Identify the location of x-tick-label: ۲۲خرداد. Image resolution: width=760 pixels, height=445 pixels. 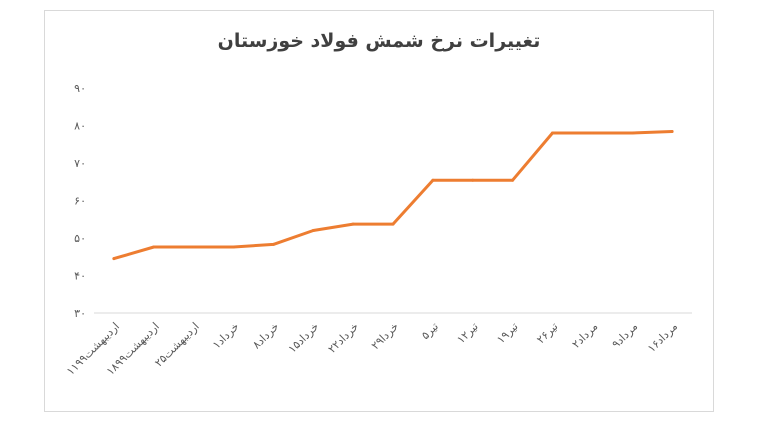
(344, 338).